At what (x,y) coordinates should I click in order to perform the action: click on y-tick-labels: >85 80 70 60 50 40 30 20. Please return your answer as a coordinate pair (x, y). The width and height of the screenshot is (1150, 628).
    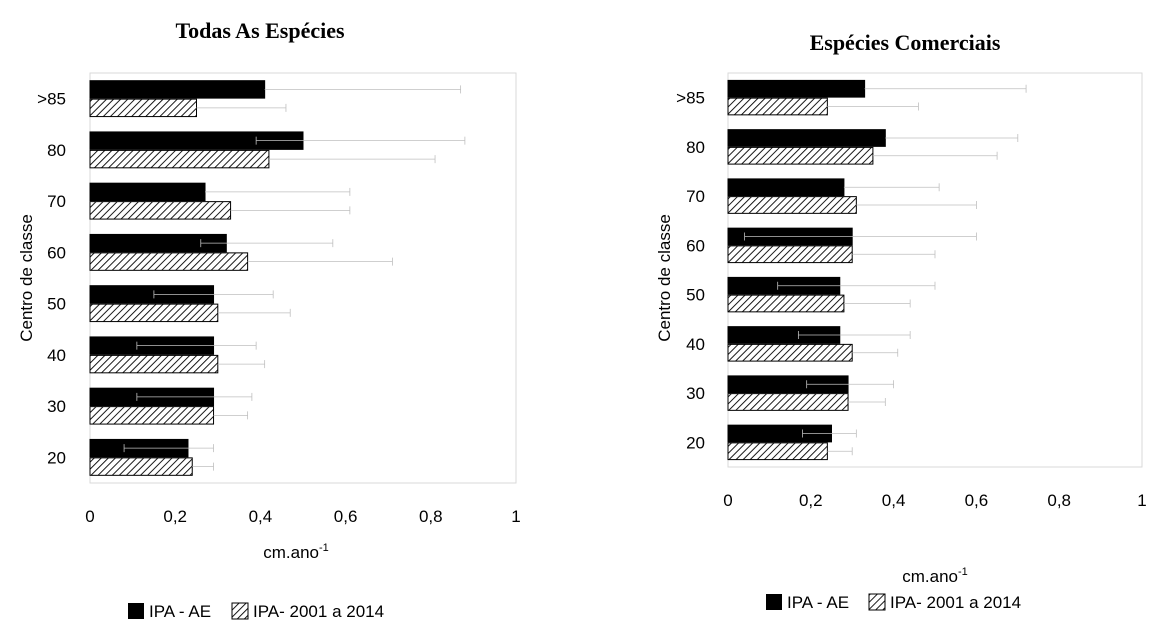
    Looking at the image, I should click on (690, 271).